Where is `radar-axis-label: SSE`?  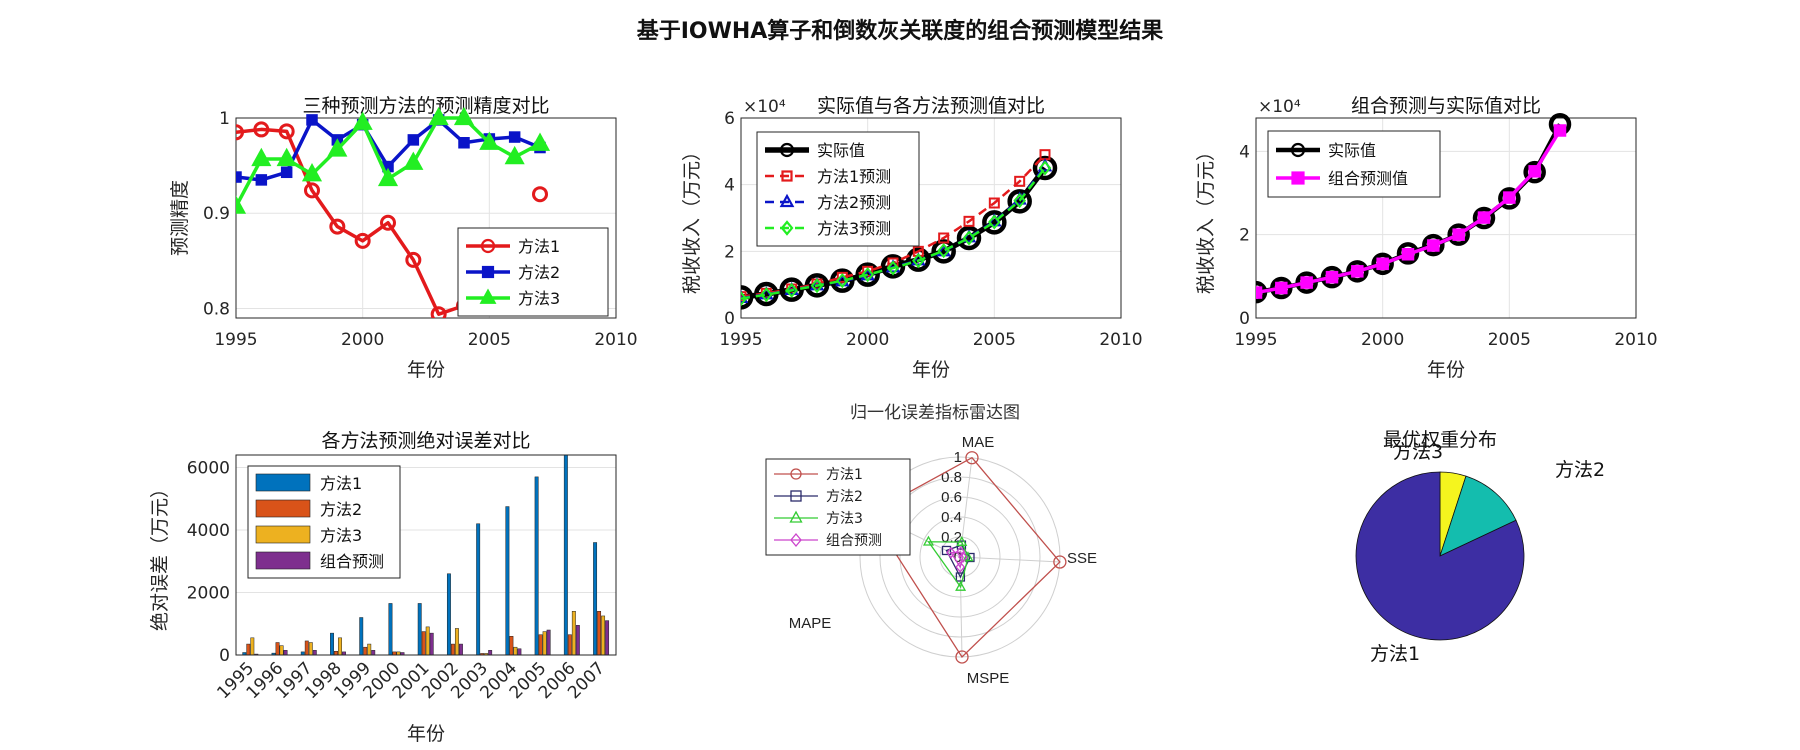 radar-axis-label: SSE is located at coordinates (1082, 558).